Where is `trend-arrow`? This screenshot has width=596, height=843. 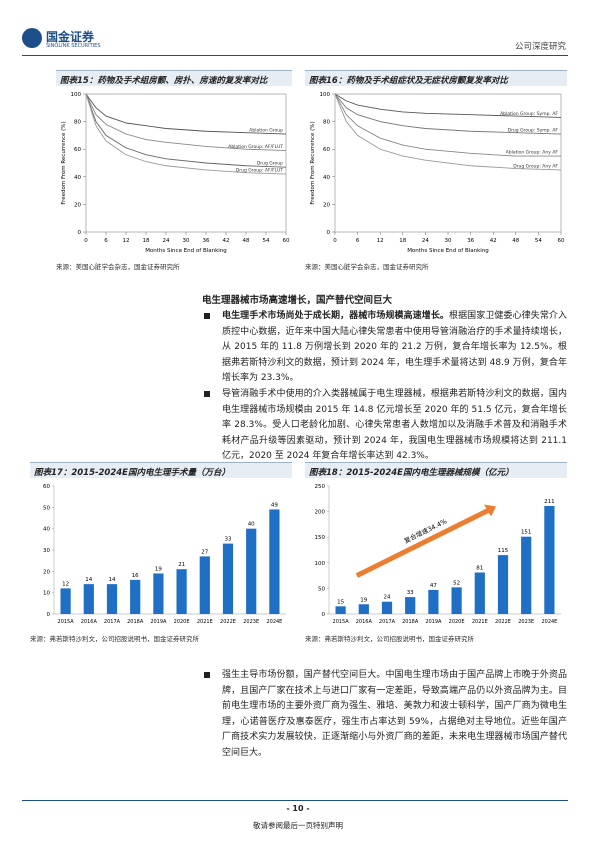
trend-arrow is located at coordinates (423, 542).